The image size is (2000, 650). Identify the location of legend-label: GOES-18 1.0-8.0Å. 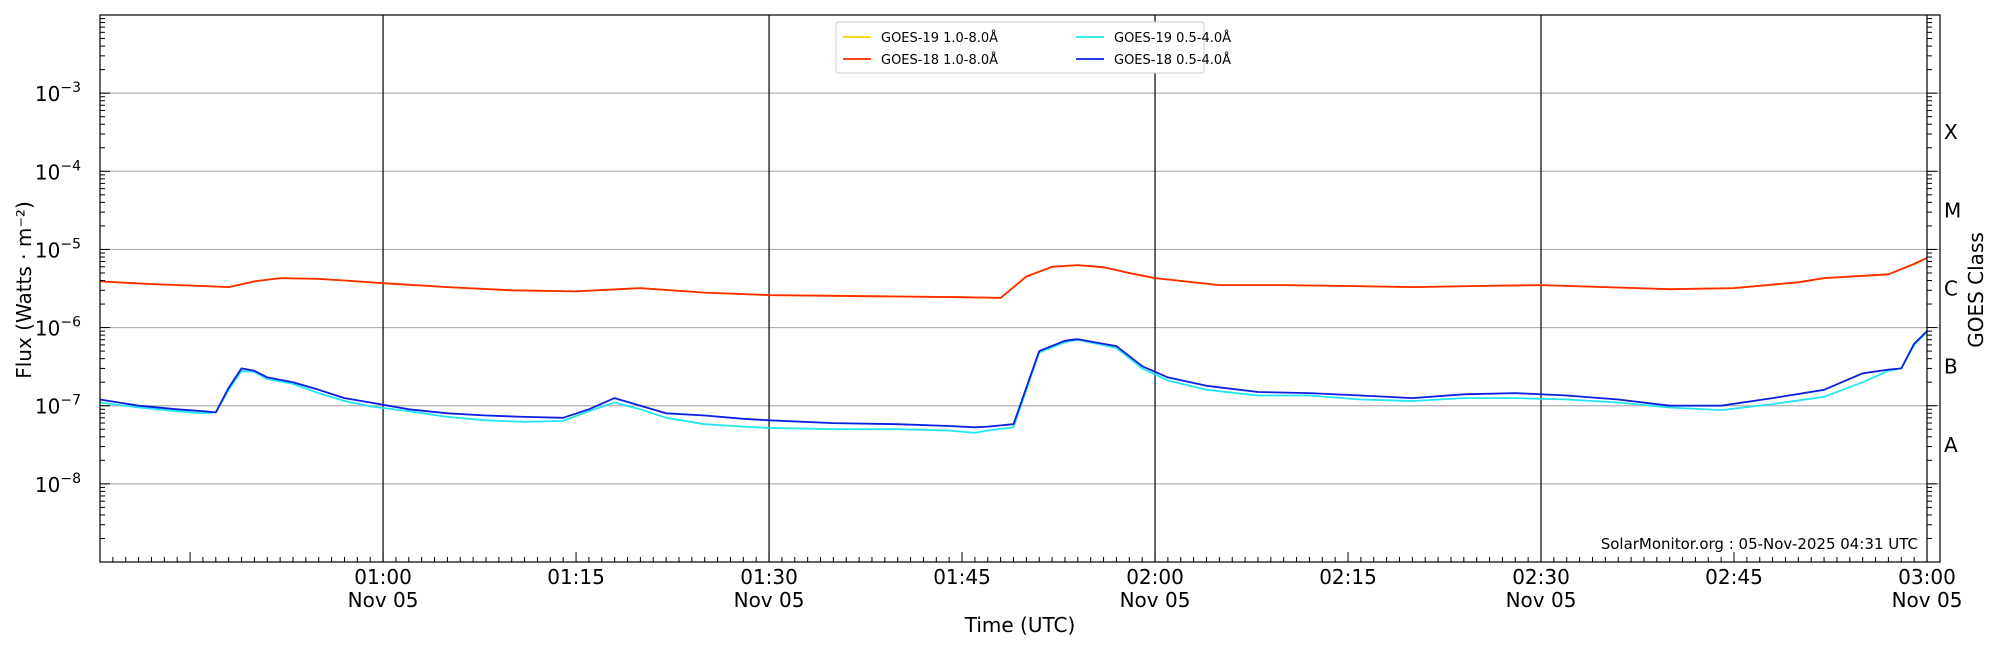
(939, 60).